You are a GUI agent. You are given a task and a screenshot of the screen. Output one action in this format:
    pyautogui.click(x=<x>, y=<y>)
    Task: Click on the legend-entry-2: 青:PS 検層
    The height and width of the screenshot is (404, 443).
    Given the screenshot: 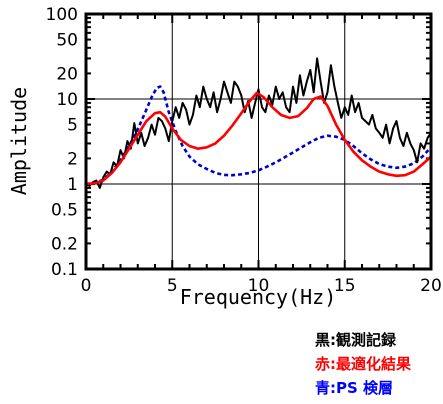 What is the action you would take?
    pyautogui.click(x=354, y=388)
    